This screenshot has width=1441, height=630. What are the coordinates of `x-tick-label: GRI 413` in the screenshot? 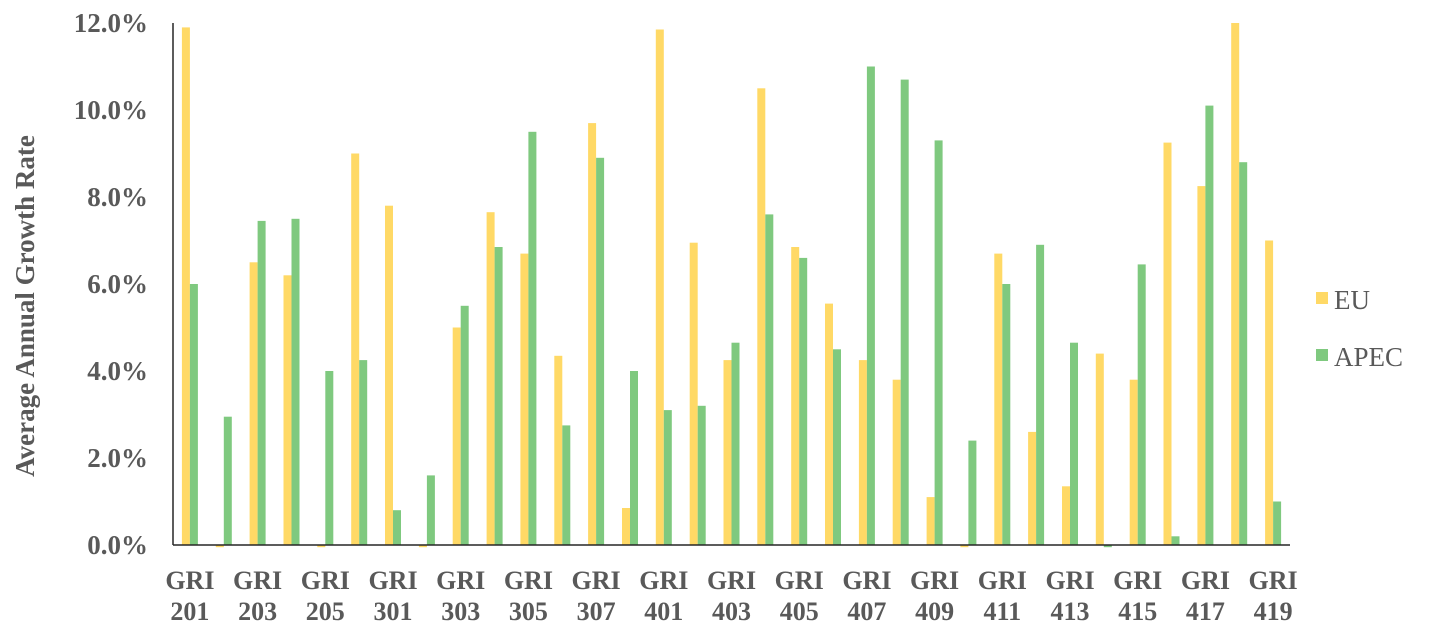 It's located at (1069, 596).